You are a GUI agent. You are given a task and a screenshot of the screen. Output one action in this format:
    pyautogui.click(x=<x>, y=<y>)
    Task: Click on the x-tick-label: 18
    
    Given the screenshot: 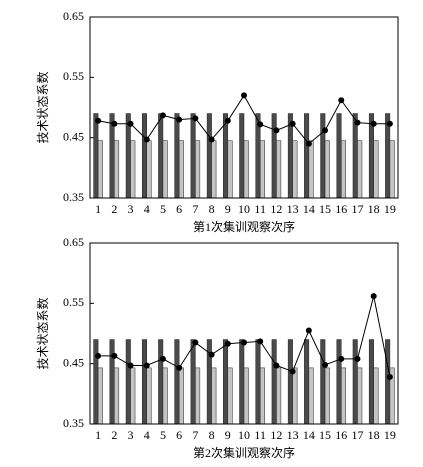 What is the action you would take?
    pyautogui.click(x=374, y=209)
    